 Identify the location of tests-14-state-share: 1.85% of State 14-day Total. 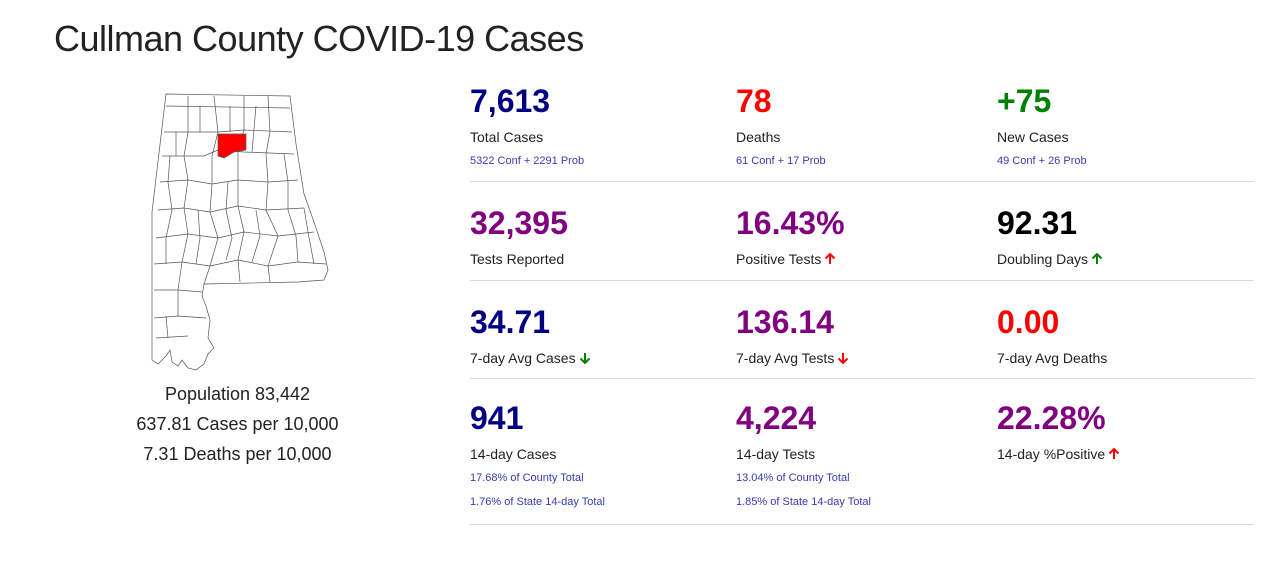
(803, 502).